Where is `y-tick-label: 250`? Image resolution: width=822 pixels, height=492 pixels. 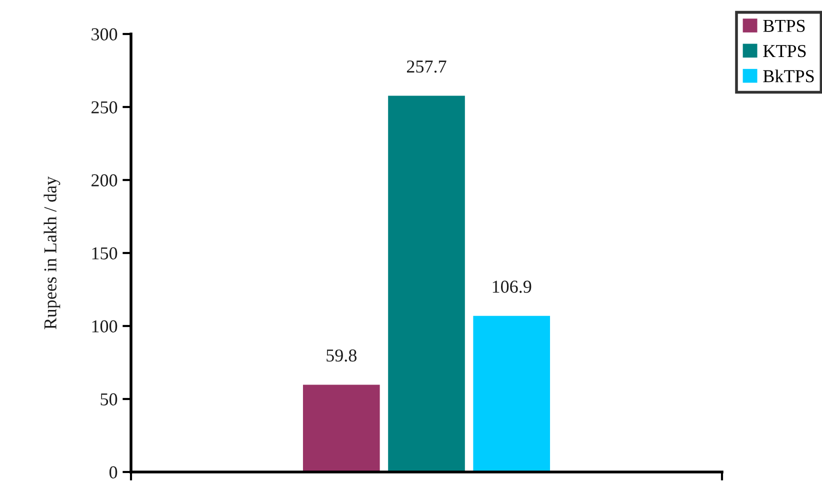 y-tick-label: 250 is located at coordinates (105, 107).